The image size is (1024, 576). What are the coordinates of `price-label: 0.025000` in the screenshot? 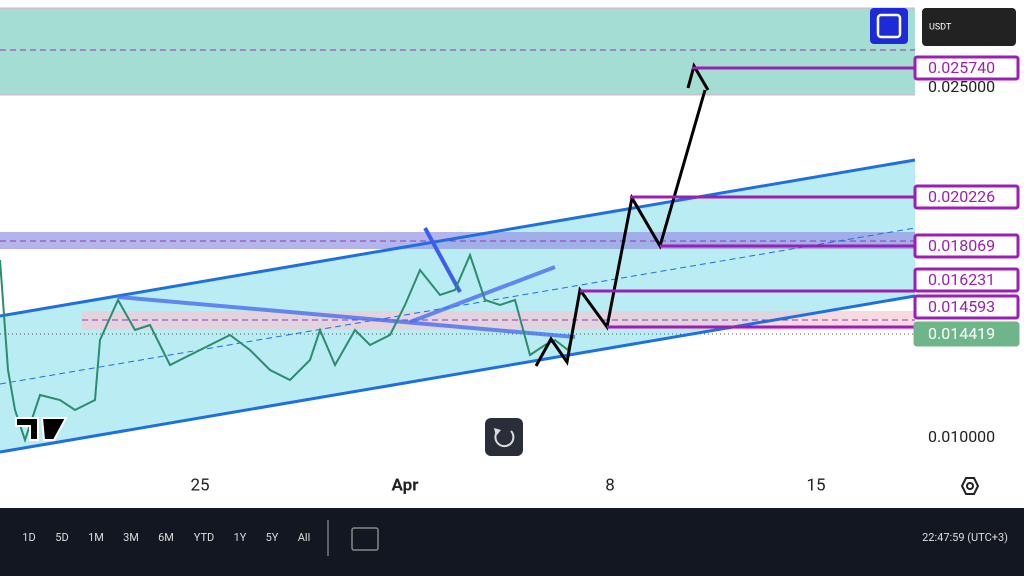 It's located at (961, 86).